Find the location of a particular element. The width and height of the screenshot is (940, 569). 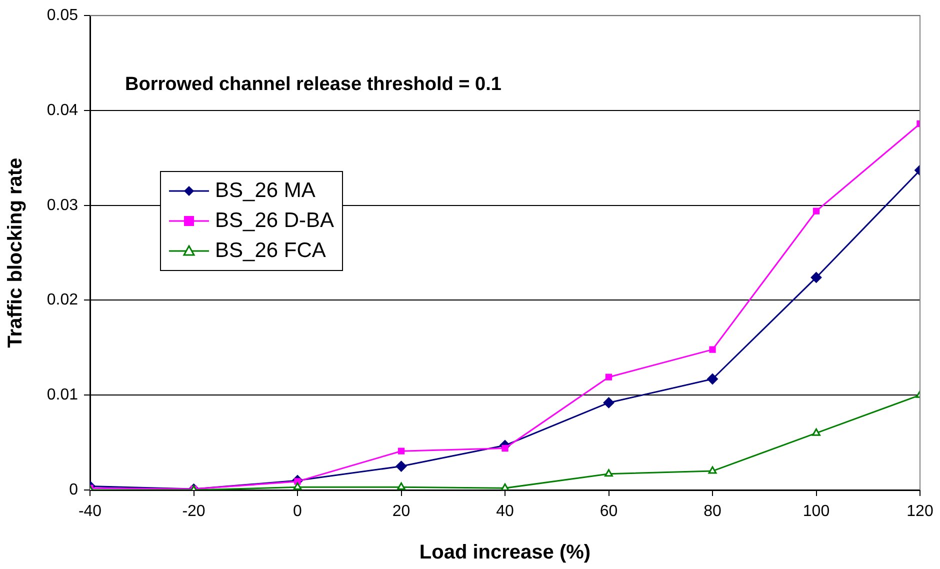

y-tick-label: 0.05 is located at coordinates (62, 15).